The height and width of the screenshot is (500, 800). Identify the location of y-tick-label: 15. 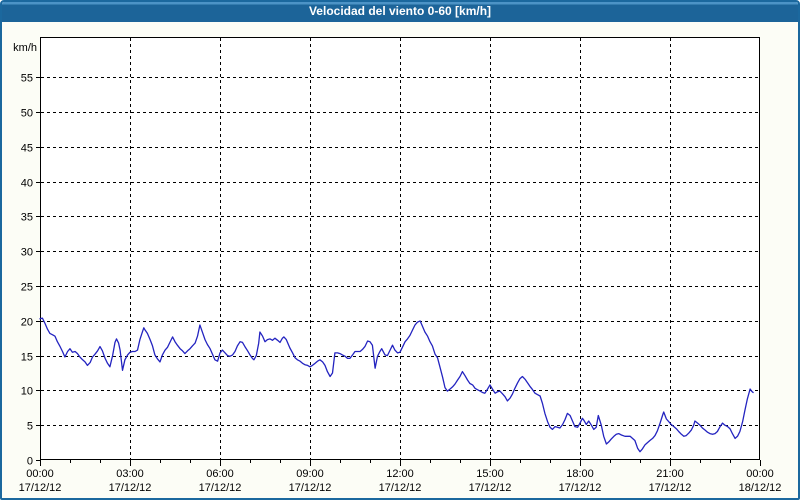
(27, 358).